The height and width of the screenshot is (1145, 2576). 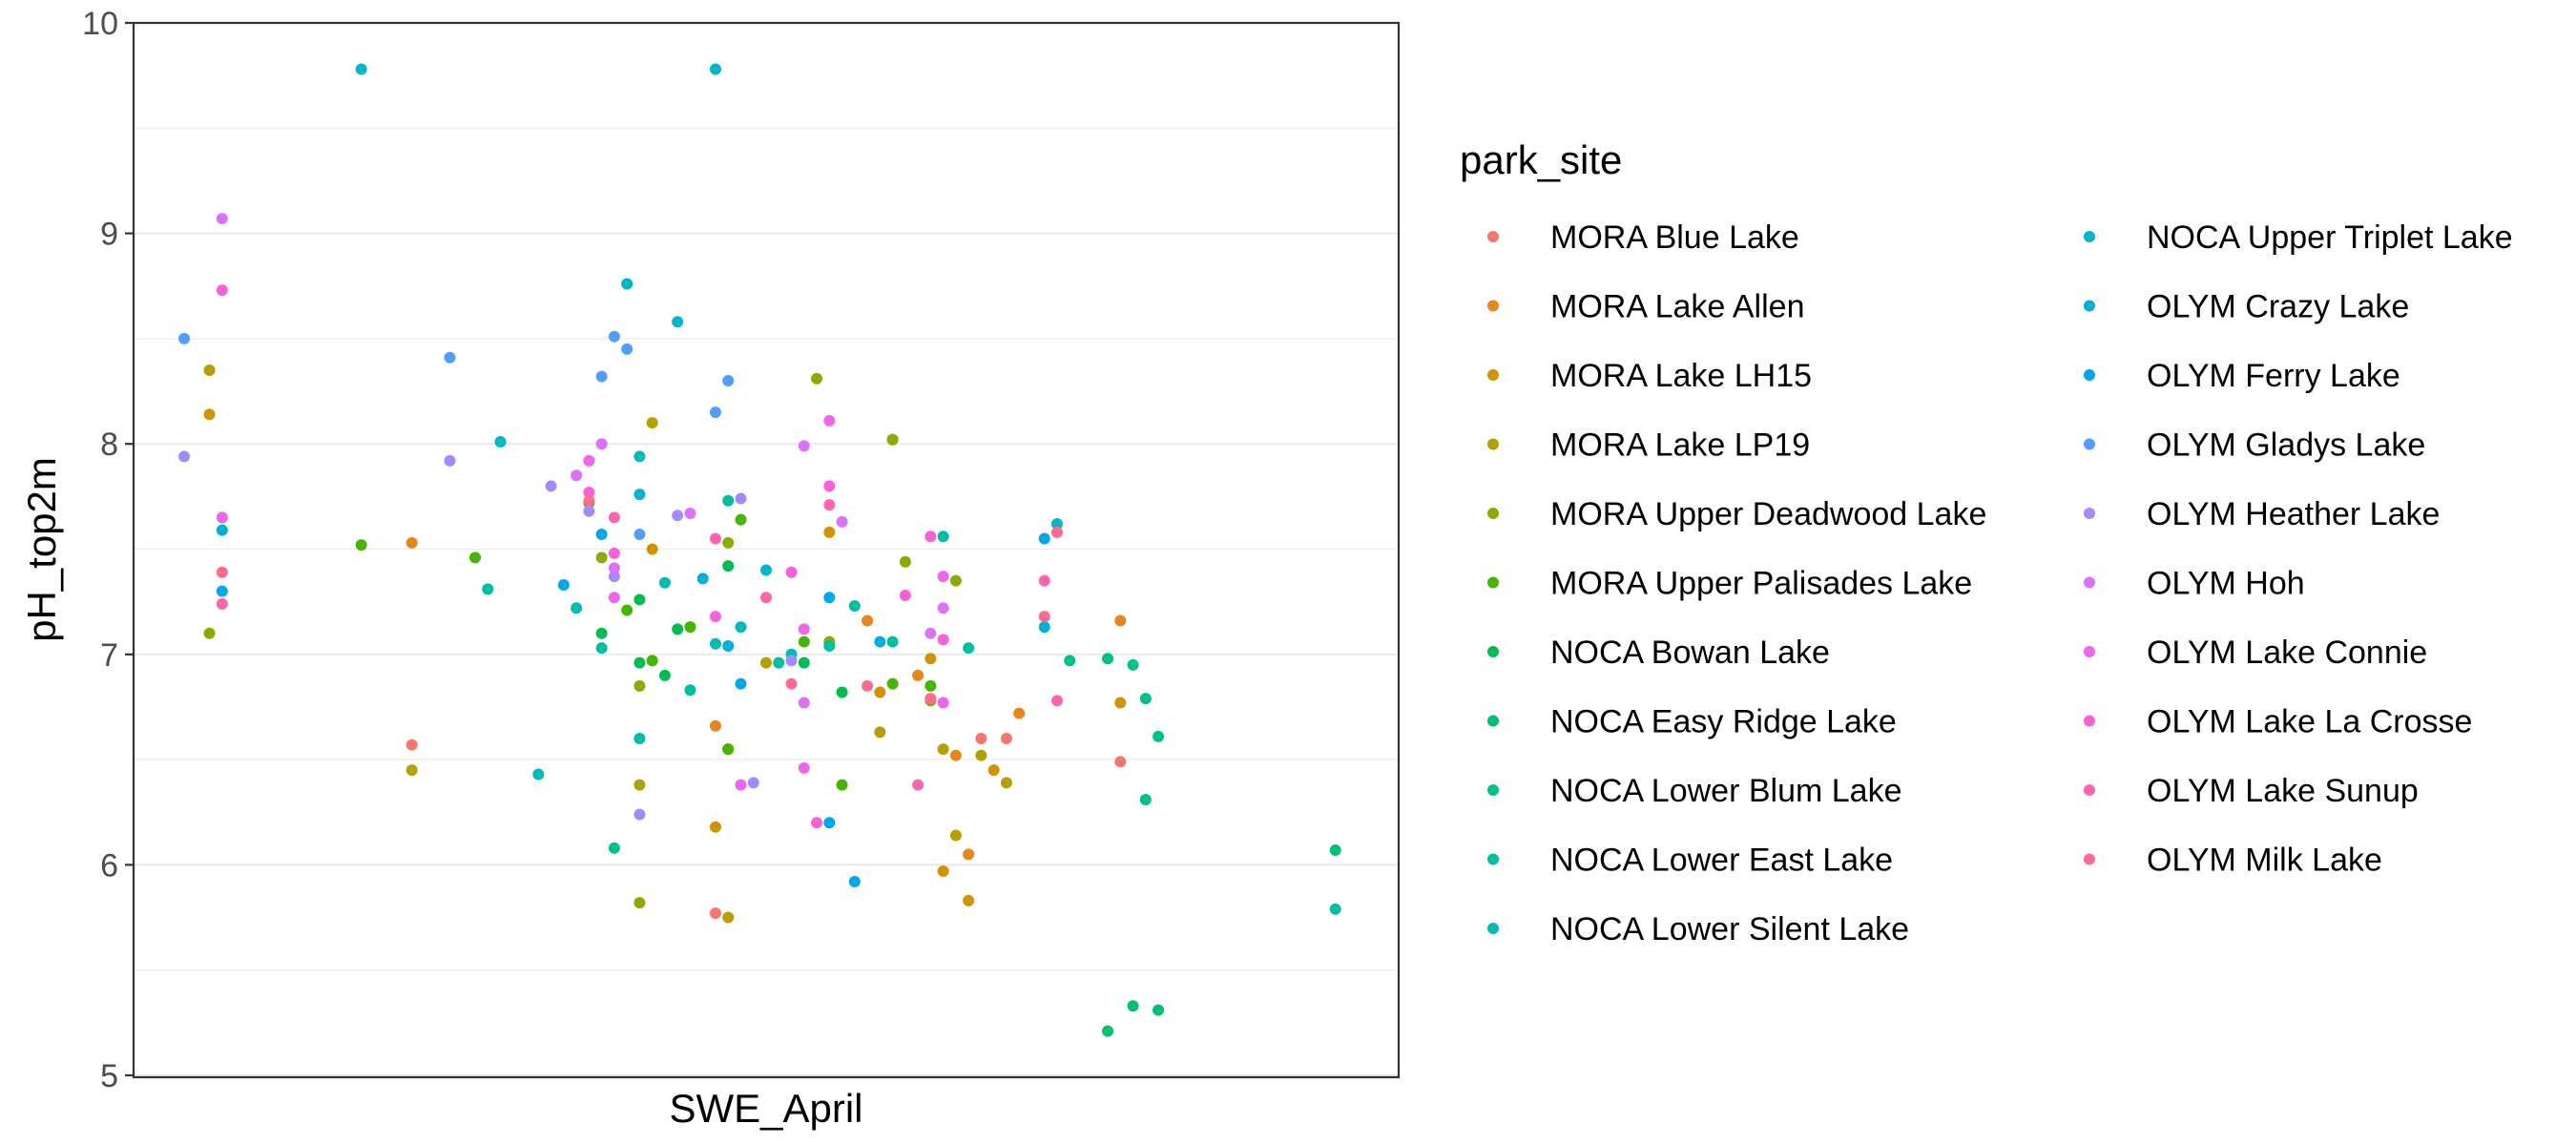 What do you see at coordinates (1493, 721) in the screenshot?
I see `legend-key-noca-easy-ridge-lake` at bounding box center [1493, 721].